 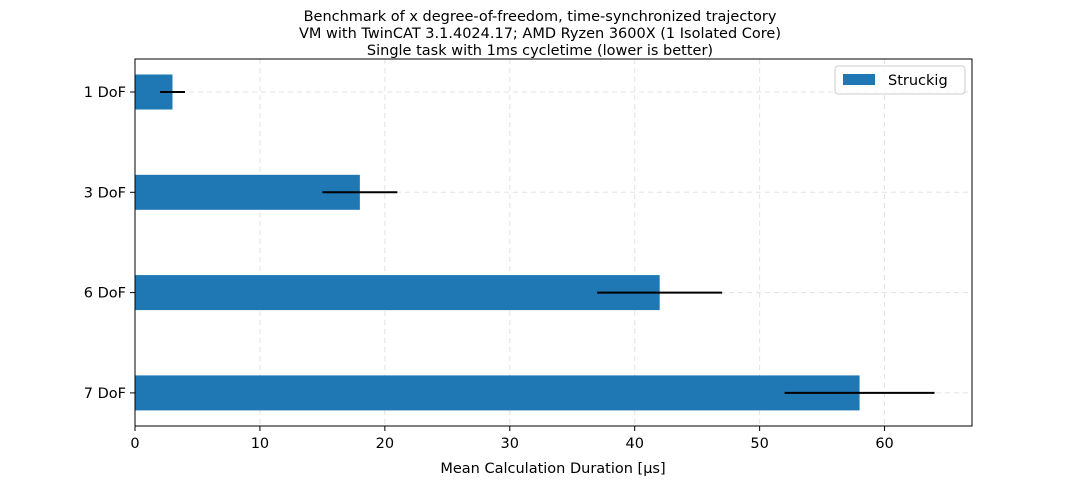 I want to click on legend-swatch, so click(x=859, y=79).